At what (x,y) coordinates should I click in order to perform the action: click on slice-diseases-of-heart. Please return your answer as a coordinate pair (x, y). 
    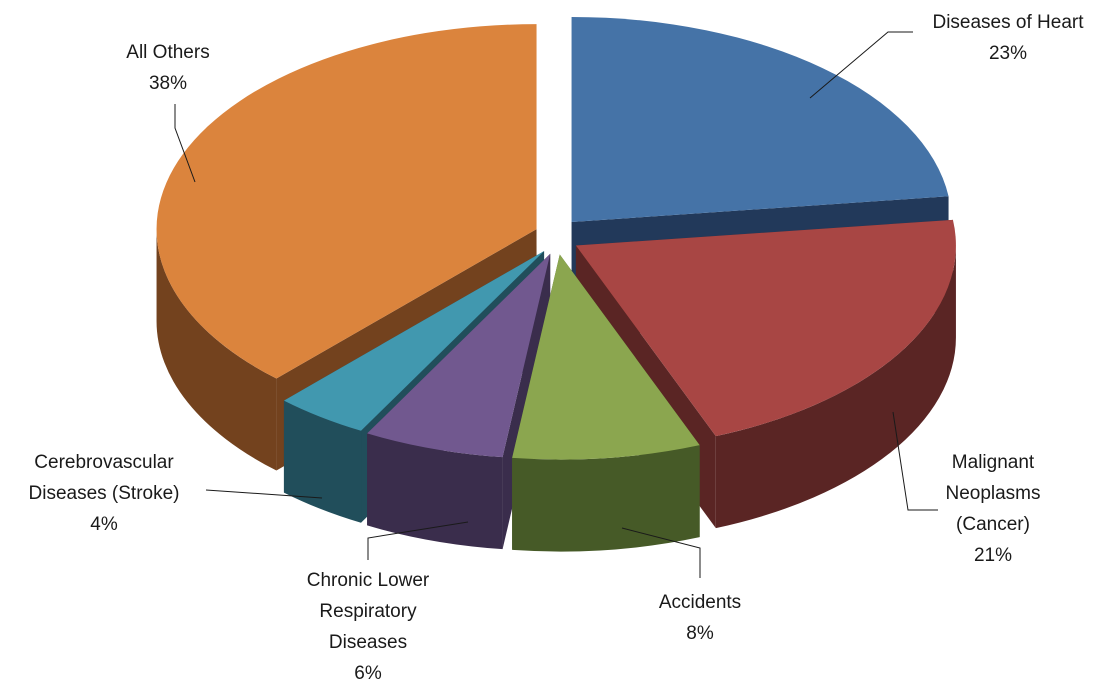
    Looking at the image, I should click on (760, 119).